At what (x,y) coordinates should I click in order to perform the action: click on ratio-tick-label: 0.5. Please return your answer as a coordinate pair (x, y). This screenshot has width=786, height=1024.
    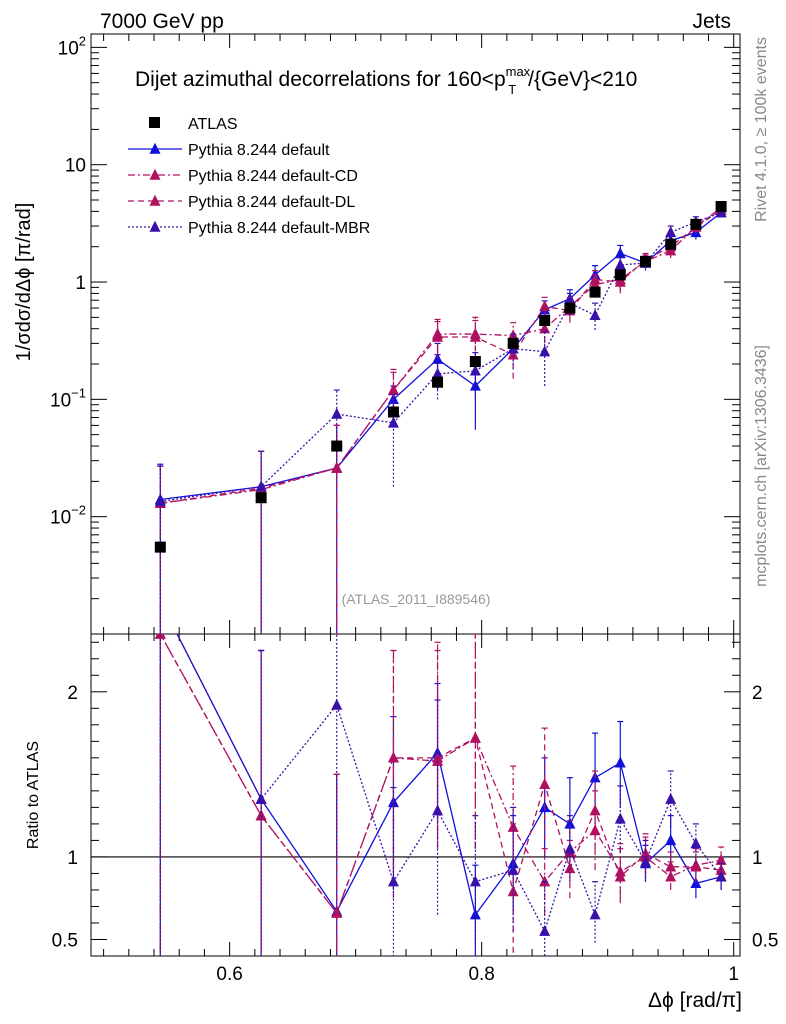
    Looking at the image, I should click on (65, 940).